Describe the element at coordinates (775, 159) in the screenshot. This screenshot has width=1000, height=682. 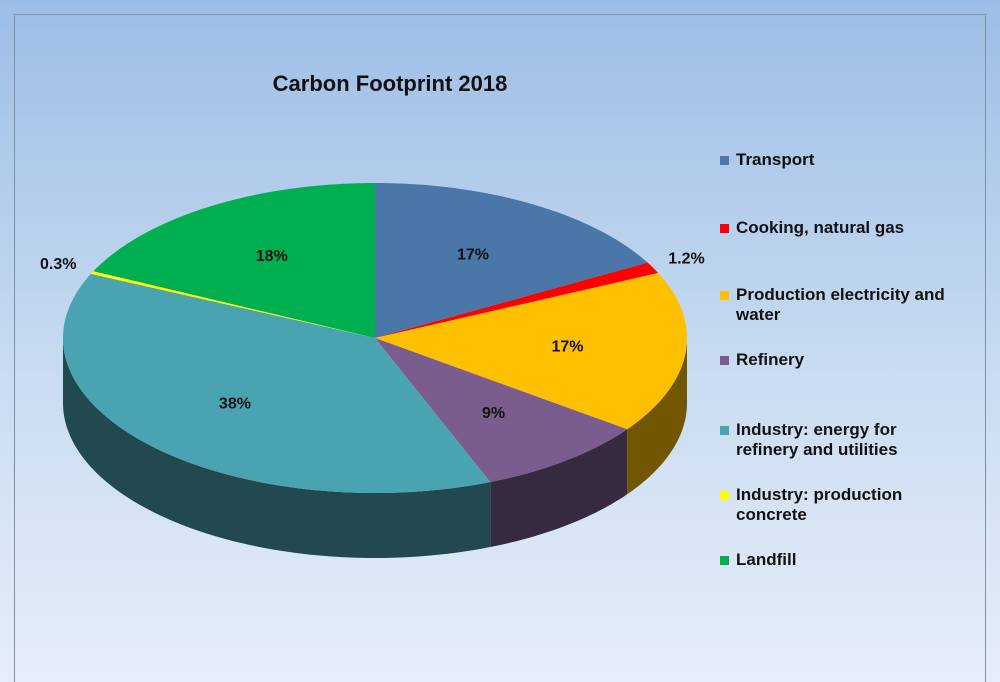
I see `legend-label: Transport` at that location.